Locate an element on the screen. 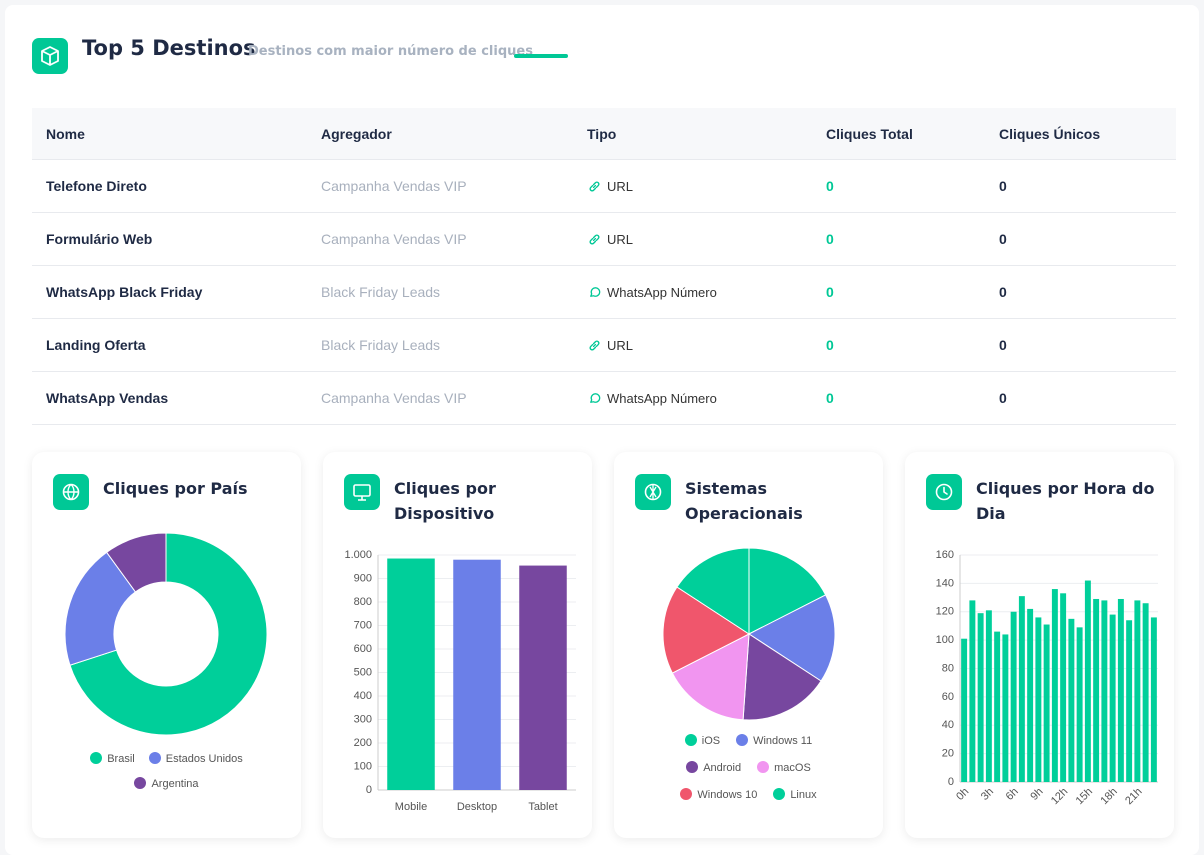 Image resolution: width=1204 pixels, height=855 pixels. y-tick-label: 80 is located at coordinates (948, 668).